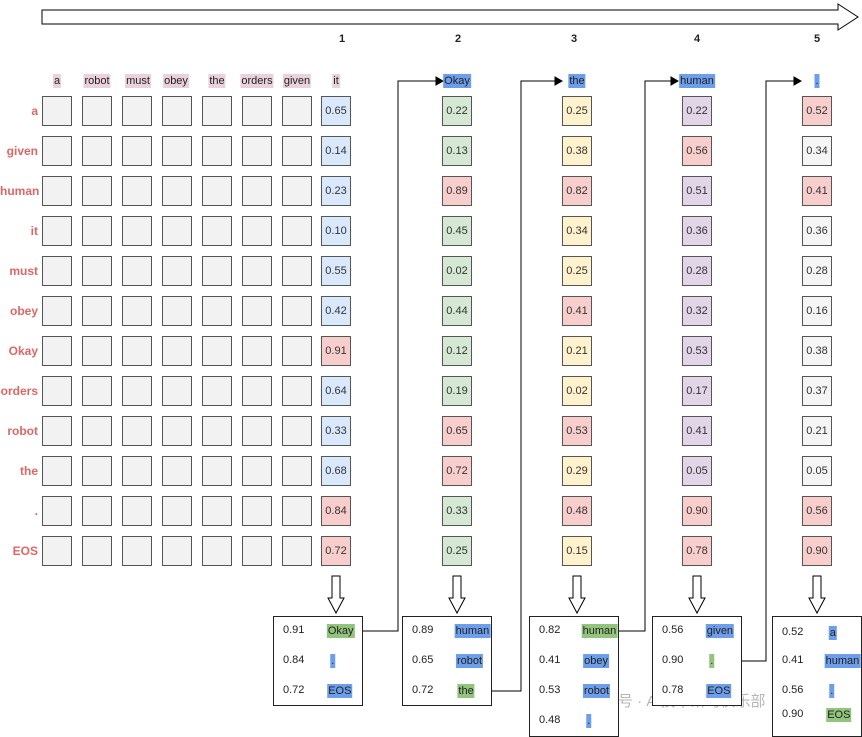 The width and height of the screenshot is (862, 737). Describe the element at coordinates (697, 191) in the screenshot. I see `score-cell: 0.51` at that location.